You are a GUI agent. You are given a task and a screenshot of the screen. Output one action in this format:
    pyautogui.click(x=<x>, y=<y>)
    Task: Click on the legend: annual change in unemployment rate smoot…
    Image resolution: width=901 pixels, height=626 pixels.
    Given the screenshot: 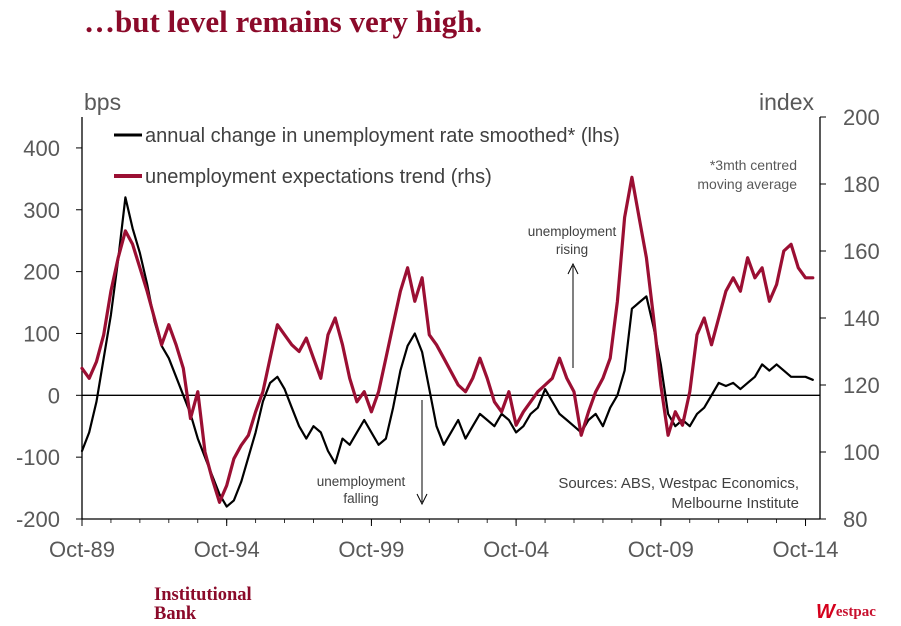 What is the action you would take?
    pyautogui.click(x=367, y=156)
    